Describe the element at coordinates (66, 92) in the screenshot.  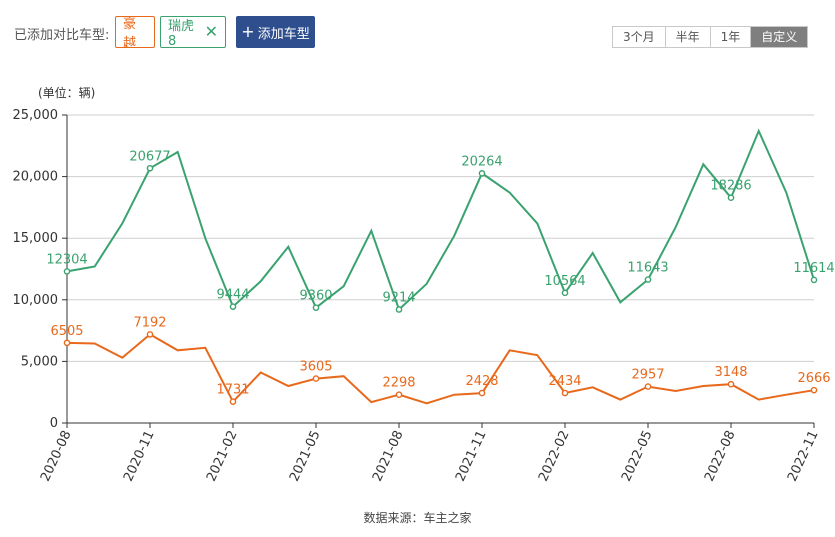
I see `y-axis-title: (单位：辆)` at that location.